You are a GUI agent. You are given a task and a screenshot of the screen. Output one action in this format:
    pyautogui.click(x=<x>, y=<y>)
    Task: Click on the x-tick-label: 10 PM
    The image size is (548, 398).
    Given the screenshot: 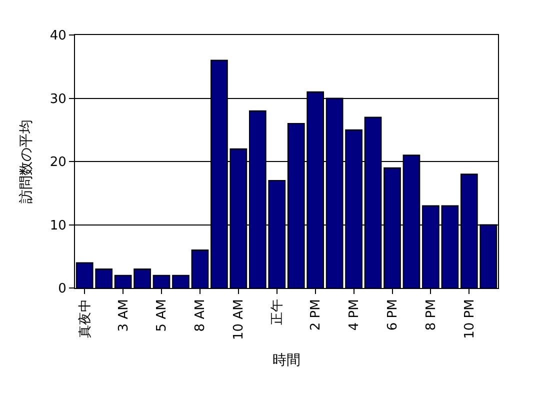 What is the action you would take?
    pyautogui.click(x=470, y=319)
    